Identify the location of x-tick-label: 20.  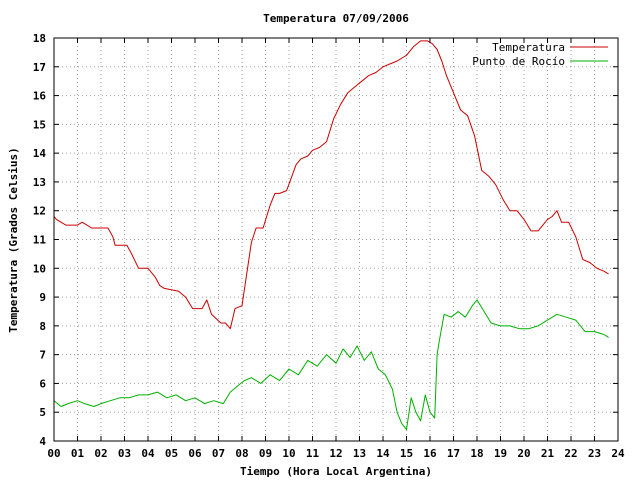
(523, 453).